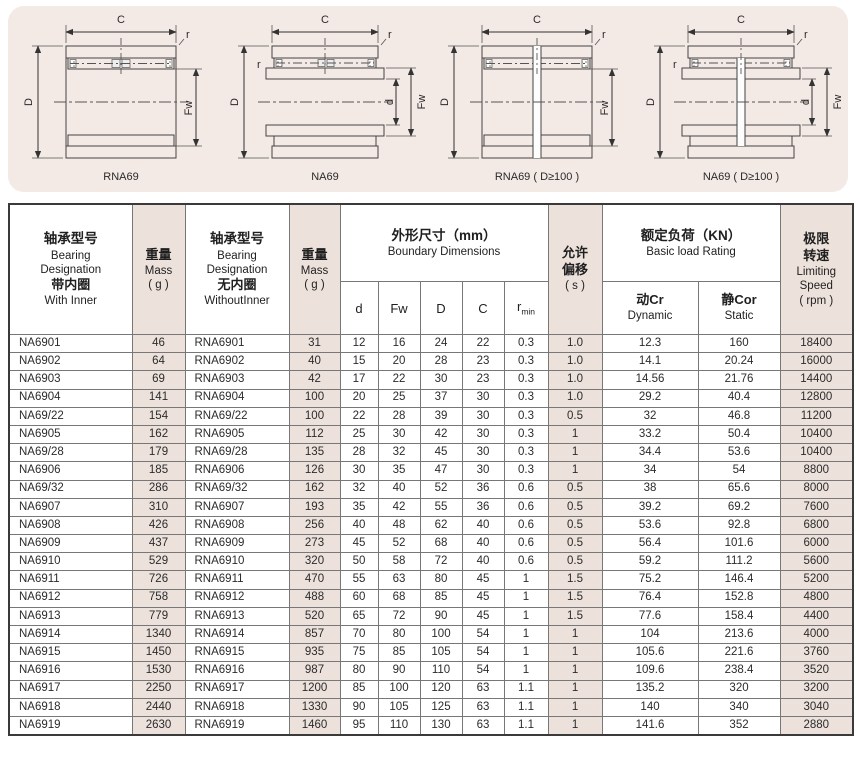 The image size is (860, 772). Describe the element at coordinates (158, 507) in the screenshot. I see `cell-mass-na: 310` at that location.